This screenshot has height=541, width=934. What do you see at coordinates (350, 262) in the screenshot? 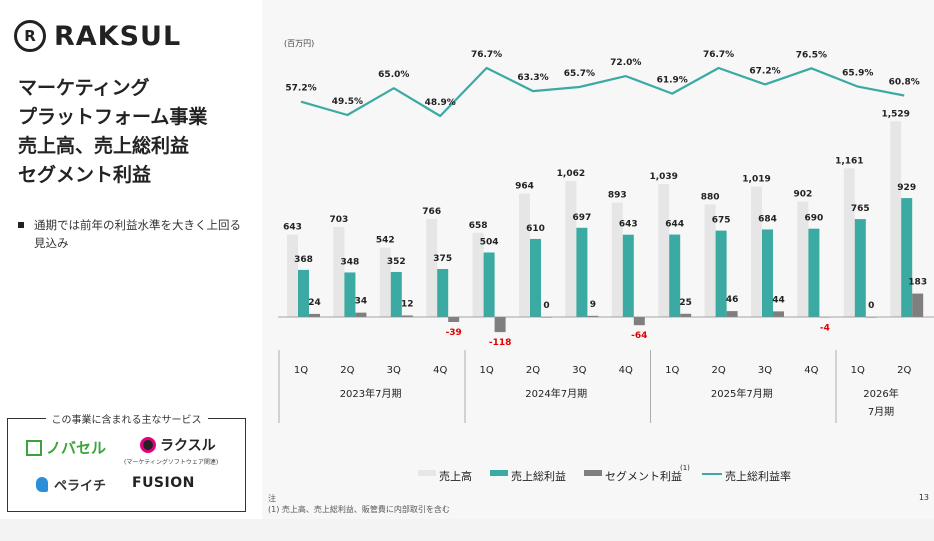
I see `gross-profit-label: 348` at bounding box center [350, 262].